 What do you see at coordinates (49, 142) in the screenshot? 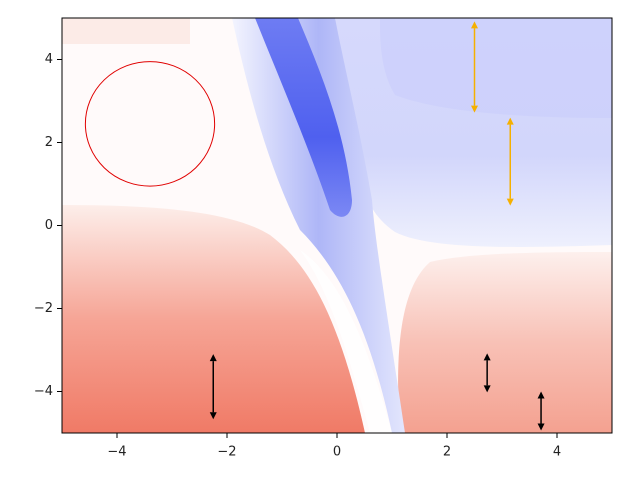
I see `y-tick-label: 2` at bounding box center [49, 142].